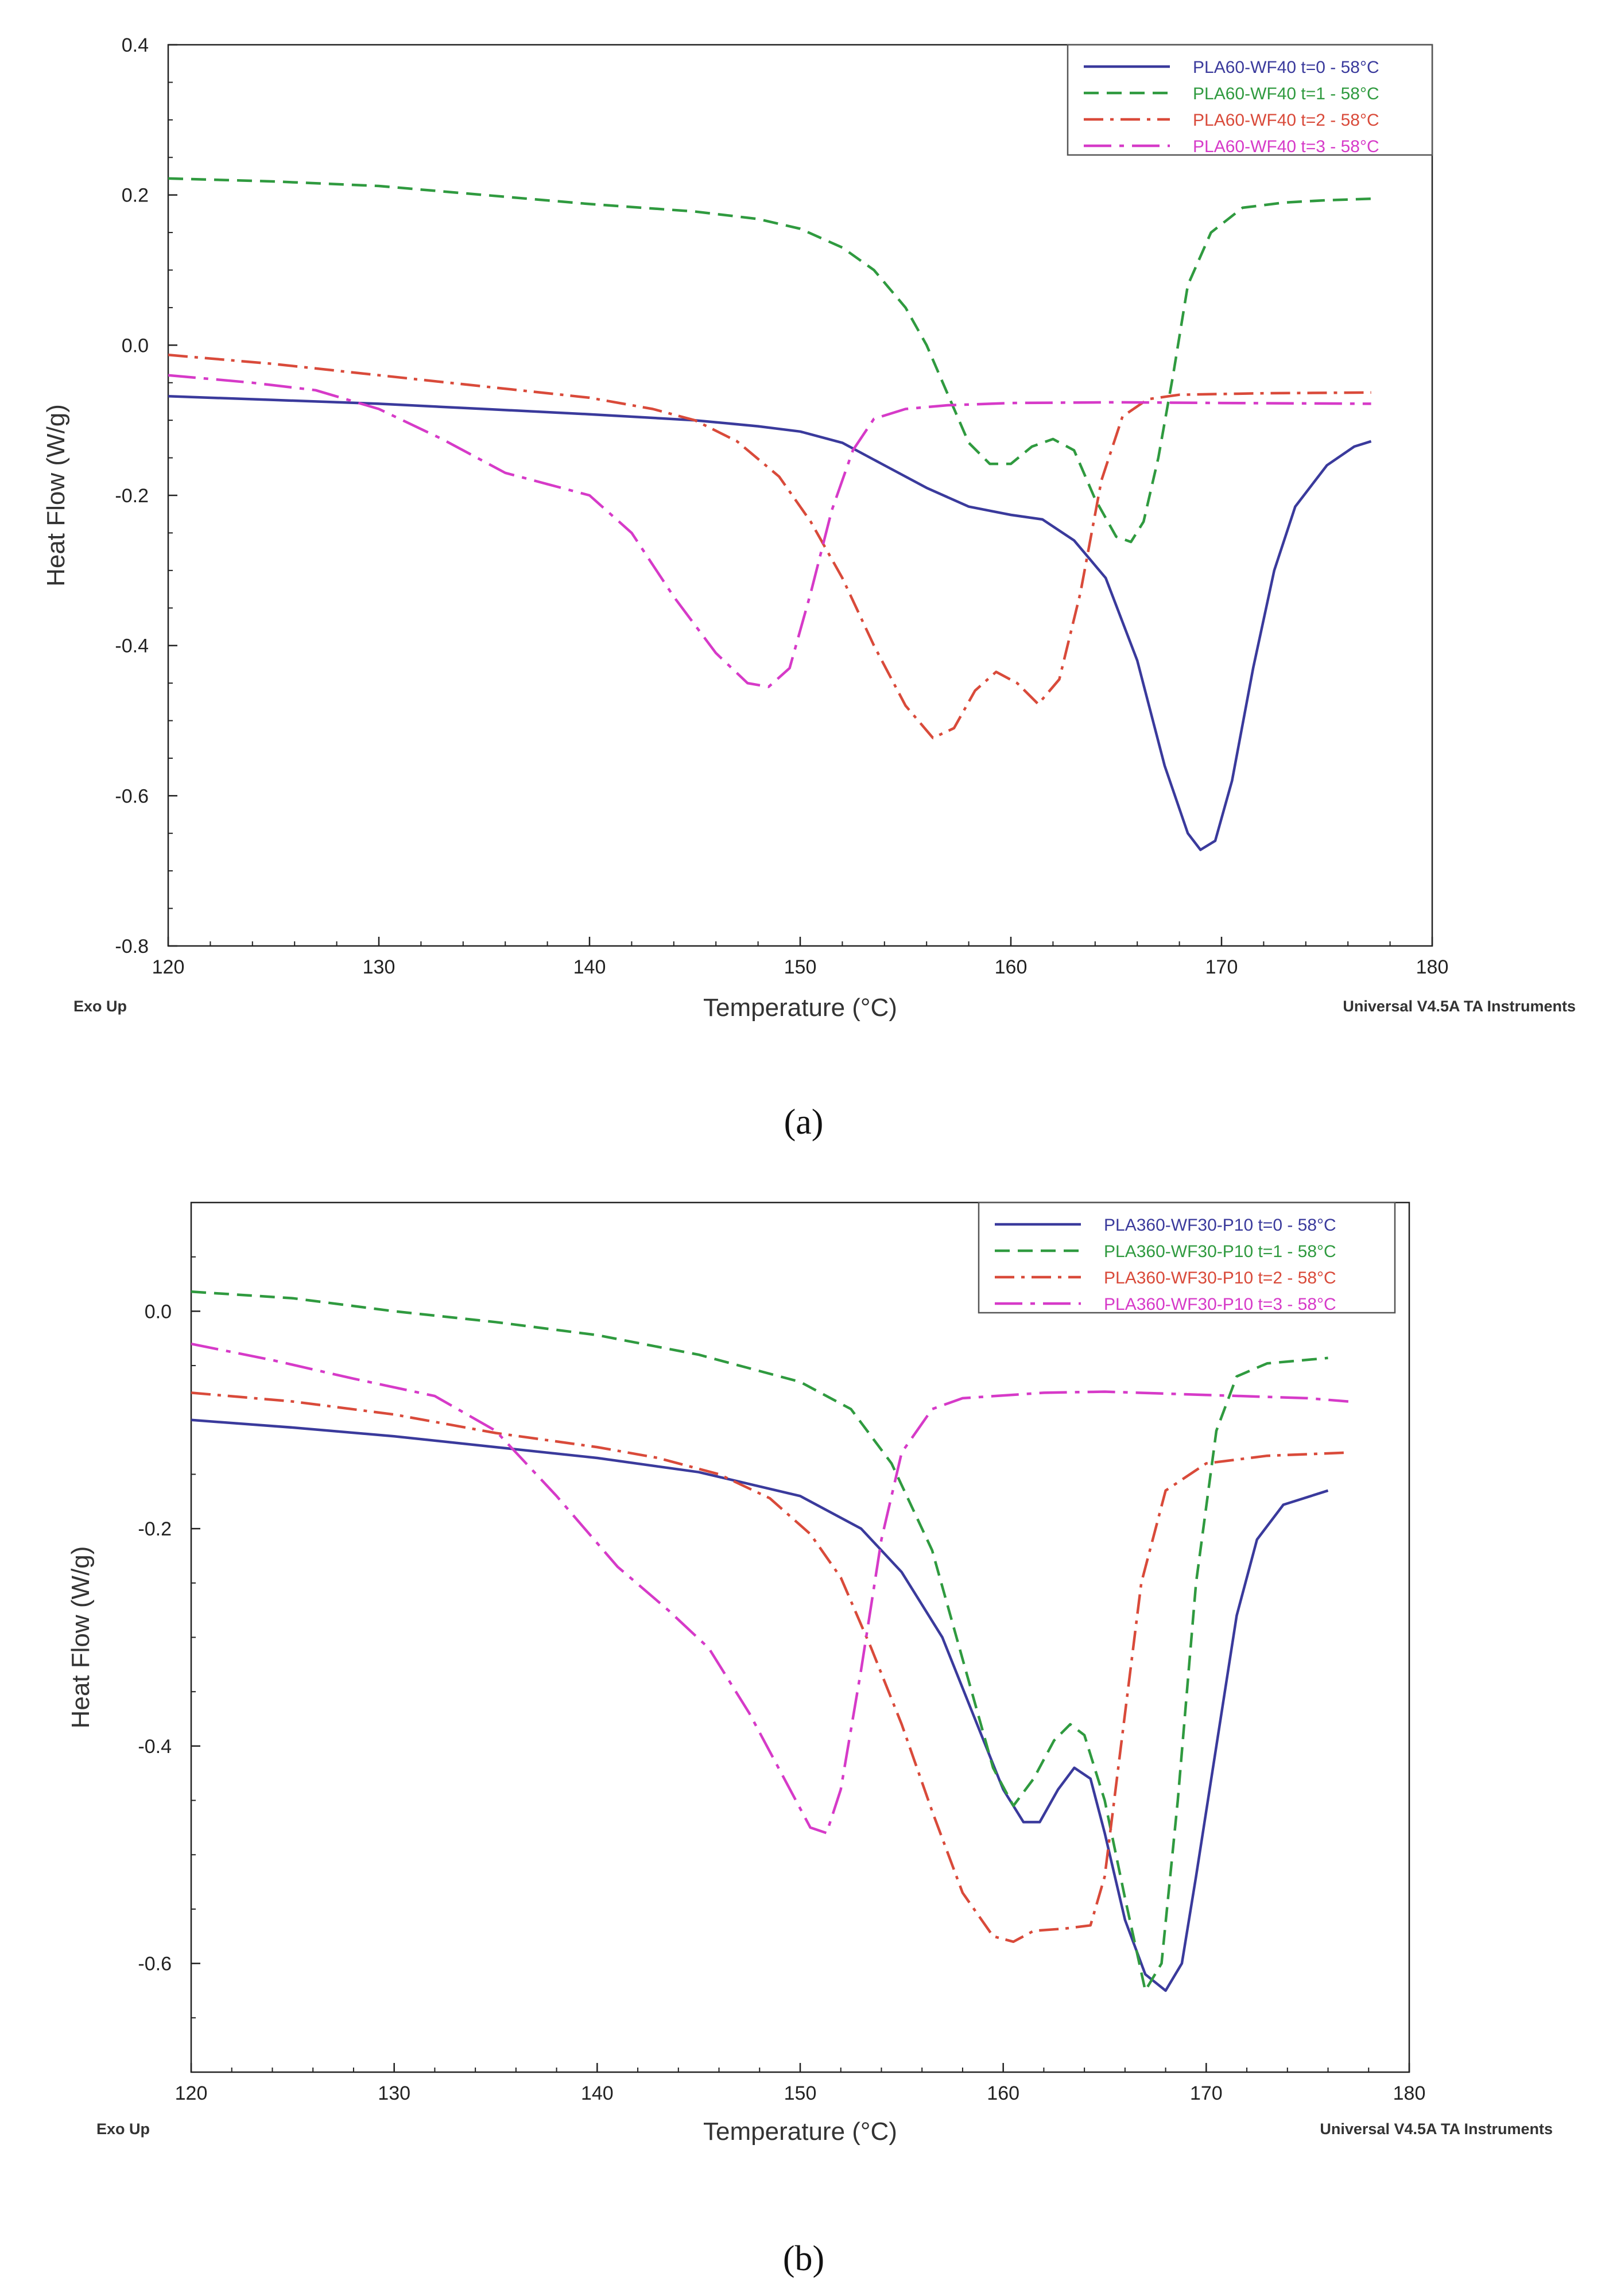  I want to click on legend-label: PLA360-WF30-P10 t=2 - 58°C, so click(1220, 1278).